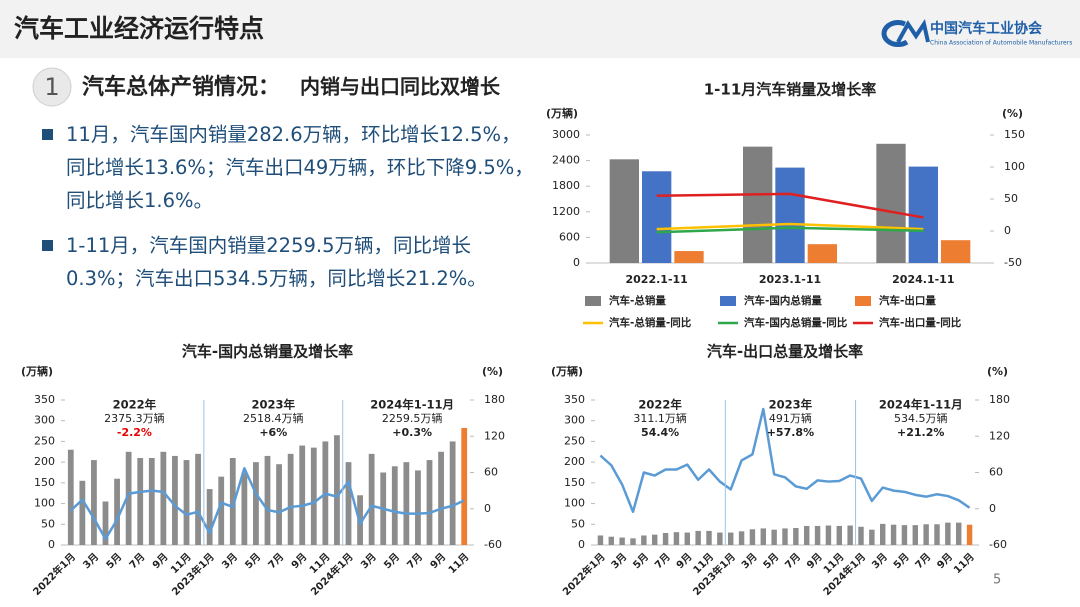 This screenshot has height=607, width=1080. I want to click on y-tick-label: 150, so click(574, 482).